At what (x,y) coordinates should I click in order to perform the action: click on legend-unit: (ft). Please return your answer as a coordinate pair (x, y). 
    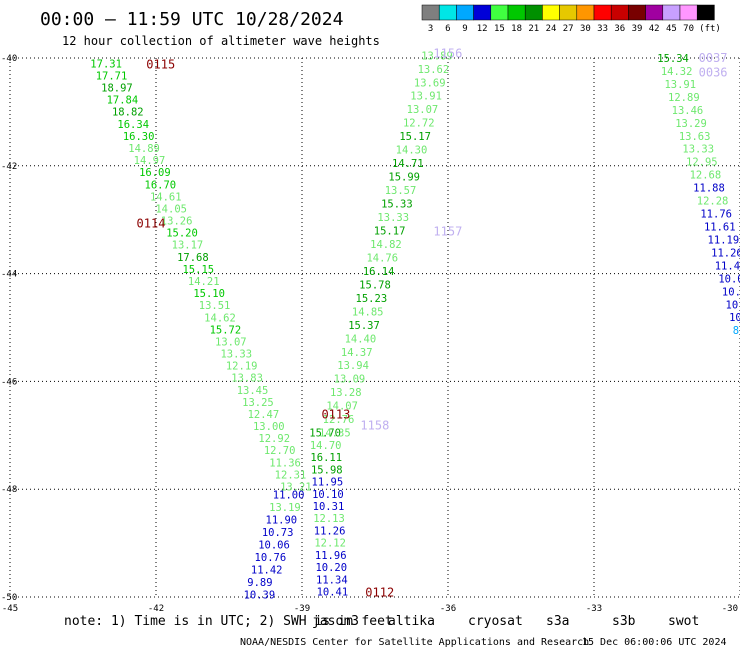
    Looking at the image, I should click on (710, 29).